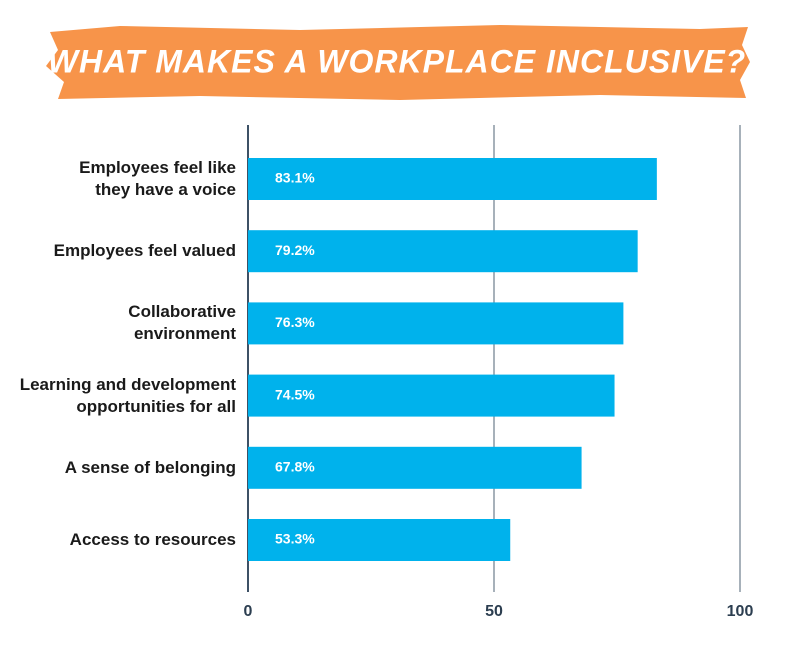  Describe the element at coordinates (295, 178) in the screenshot. I see `value-label: 83.1%` at that location.